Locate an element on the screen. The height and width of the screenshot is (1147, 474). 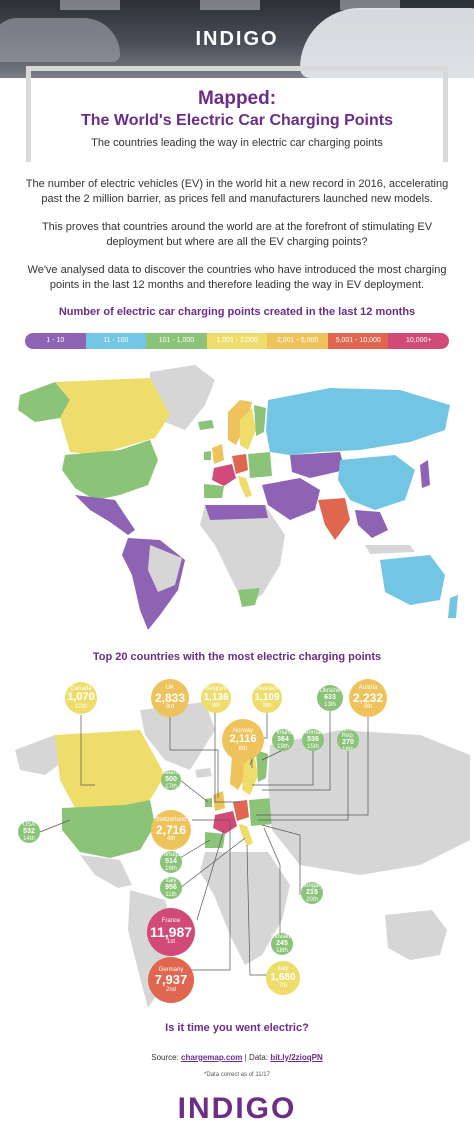
italy is located at coordinates (246, 835).